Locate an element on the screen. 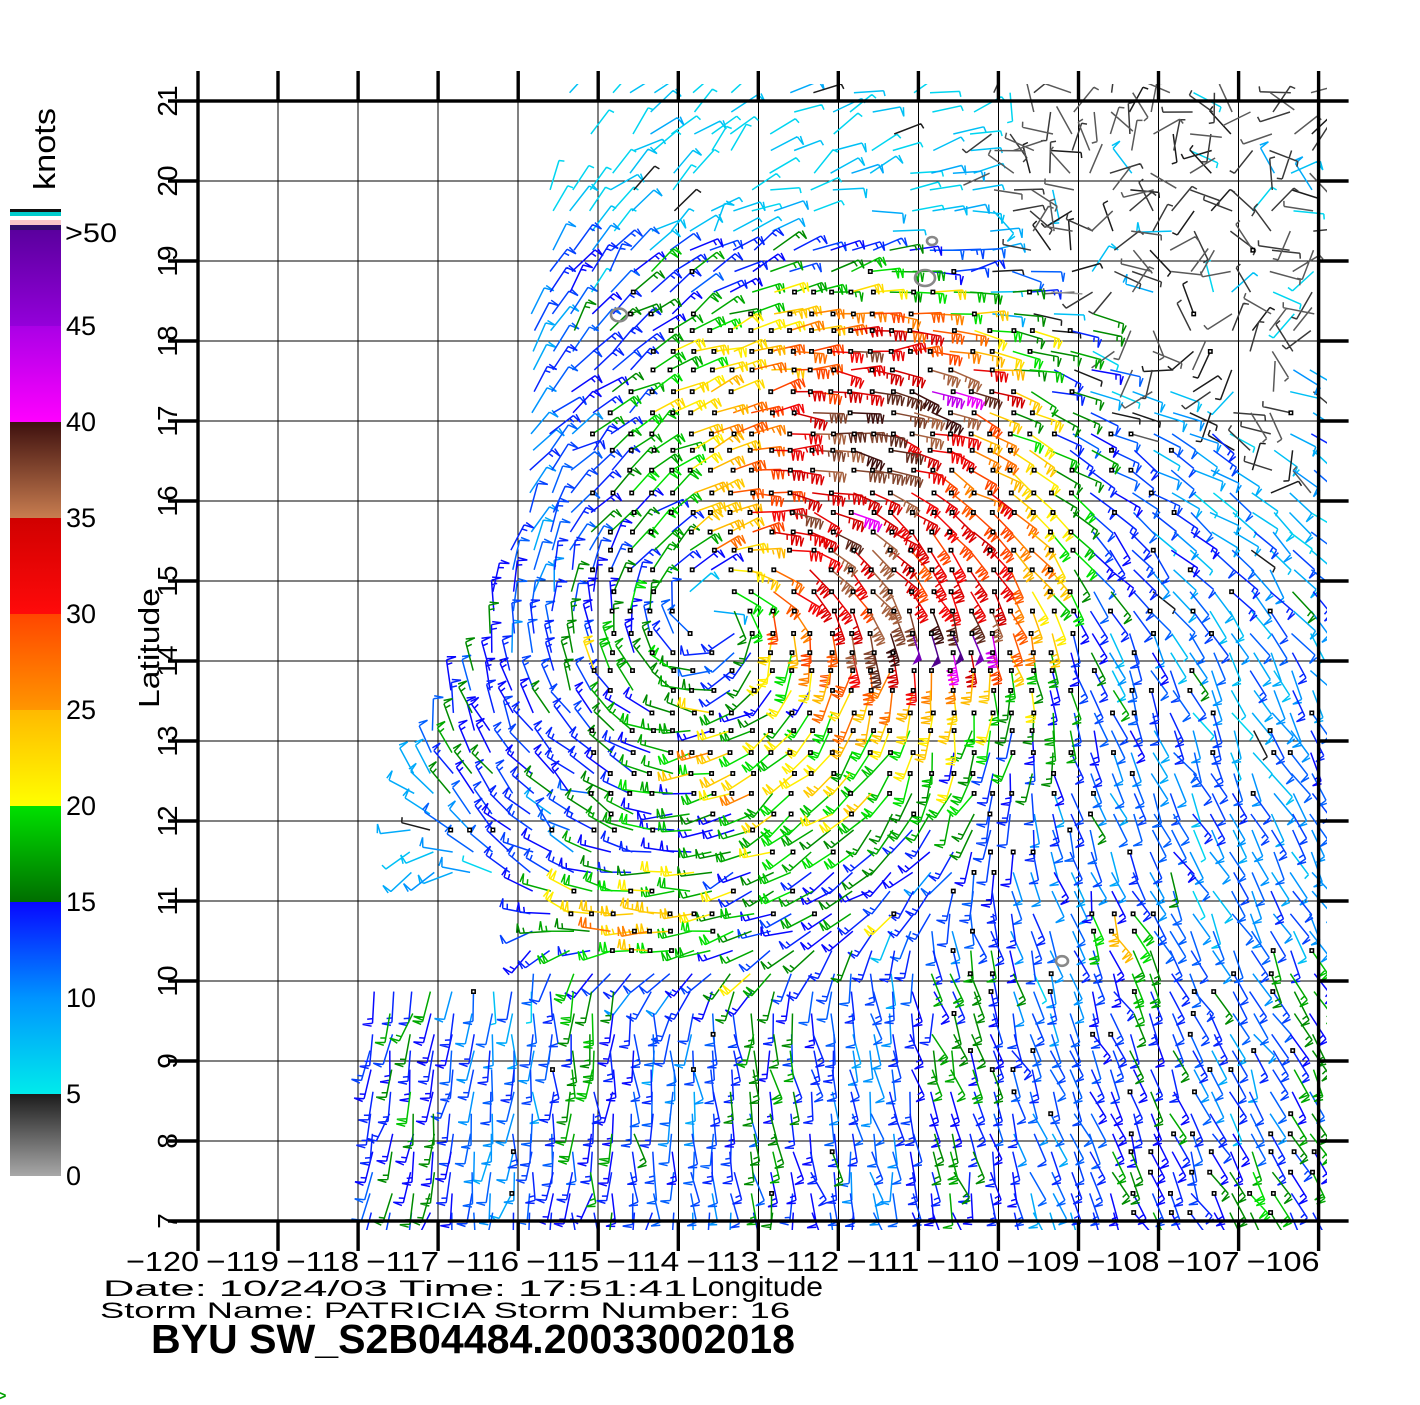  svg-text: 40 is located at coordinates (81, 422).